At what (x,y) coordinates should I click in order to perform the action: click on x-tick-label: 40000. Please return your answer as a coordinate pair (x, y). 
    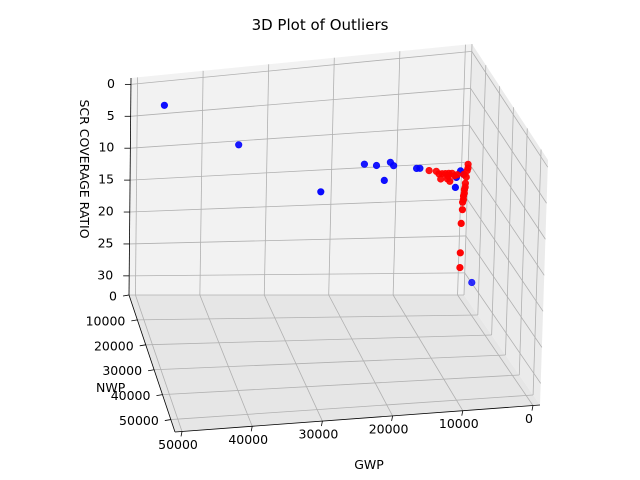
    Looking at the image, I should click on (248, 439).